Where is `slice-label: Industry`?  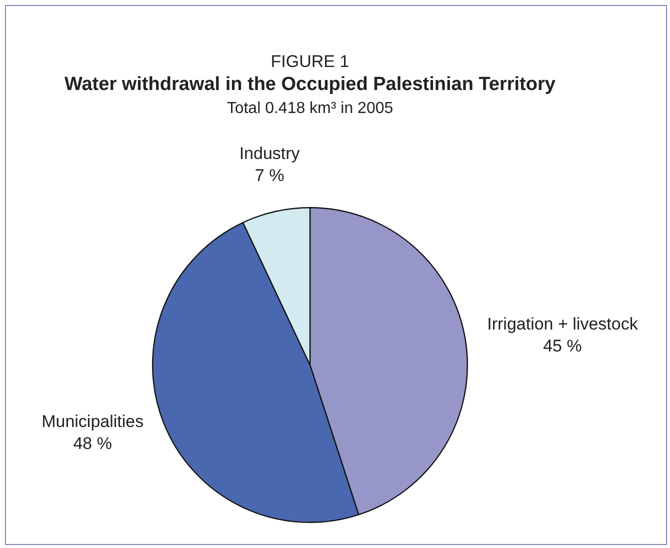
slice-label: Industry is located at coordinates (269, 153).